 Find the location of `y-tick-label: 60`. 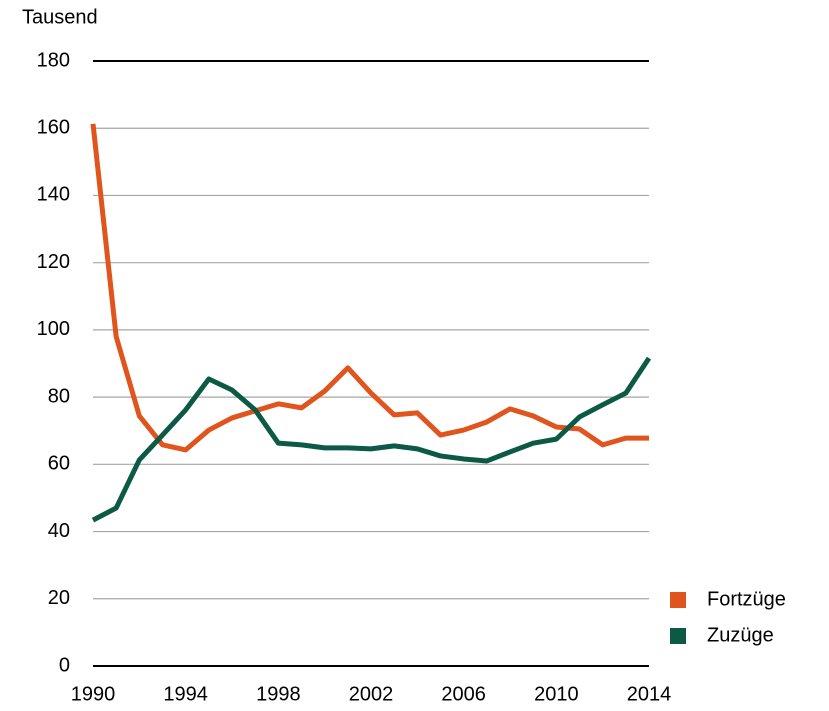

y-tick-label: 60 is located at coordinates (59, 464).